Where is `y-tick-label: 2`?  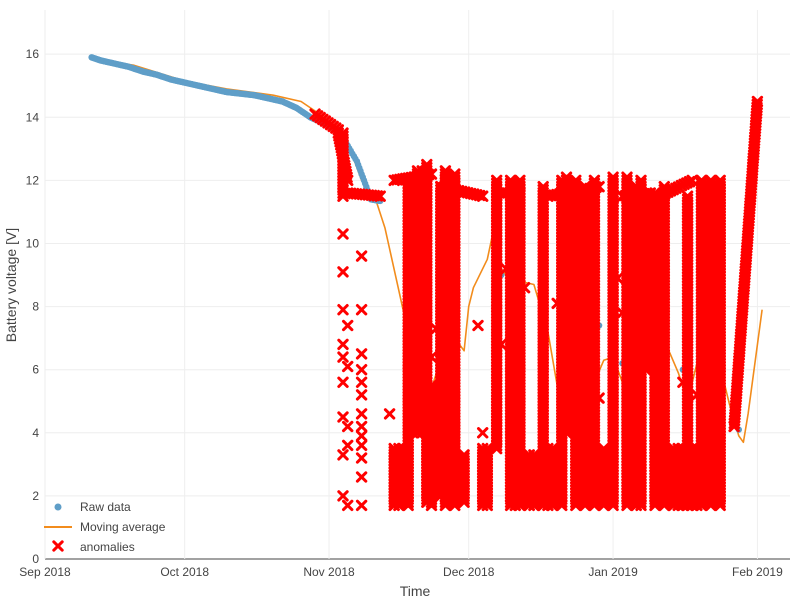
y-tick-label: 2 is located at coordinates (35, 496).